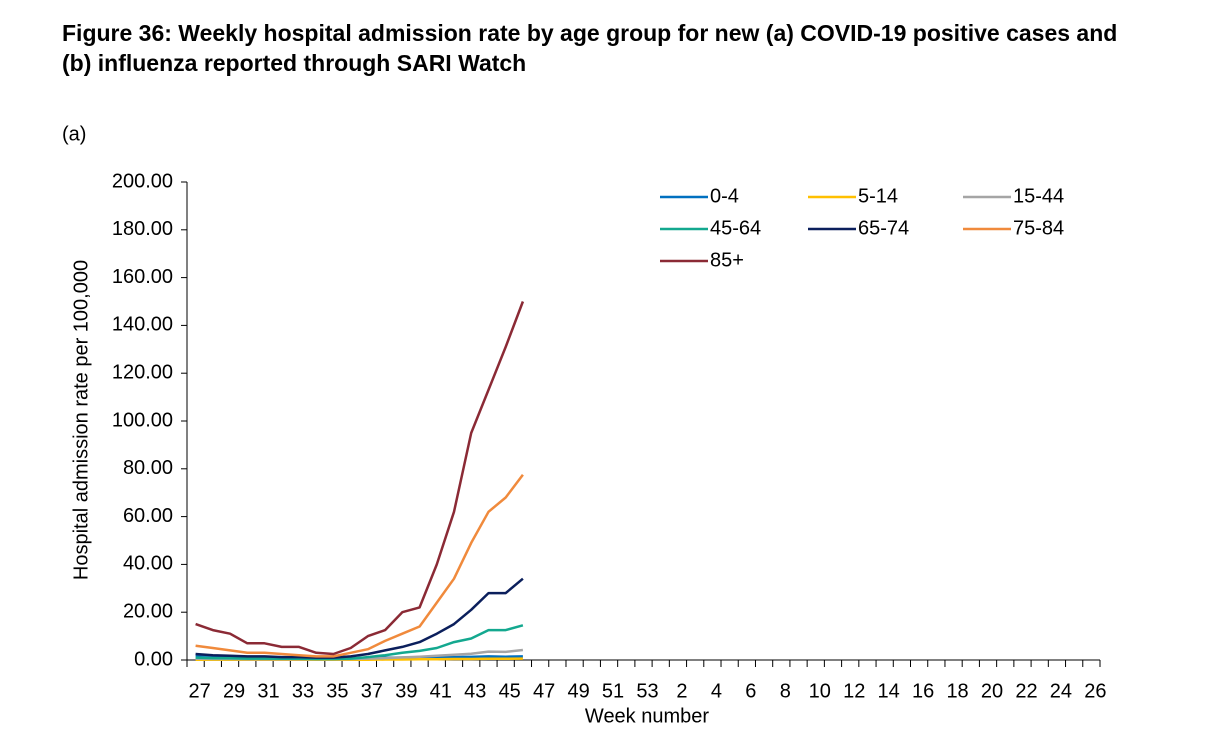 This screenshot has width=1211, height=737. Describe the element at coordinates (148, 516) in the screenshot. I see `y-tick-label: 60.00` at that location.